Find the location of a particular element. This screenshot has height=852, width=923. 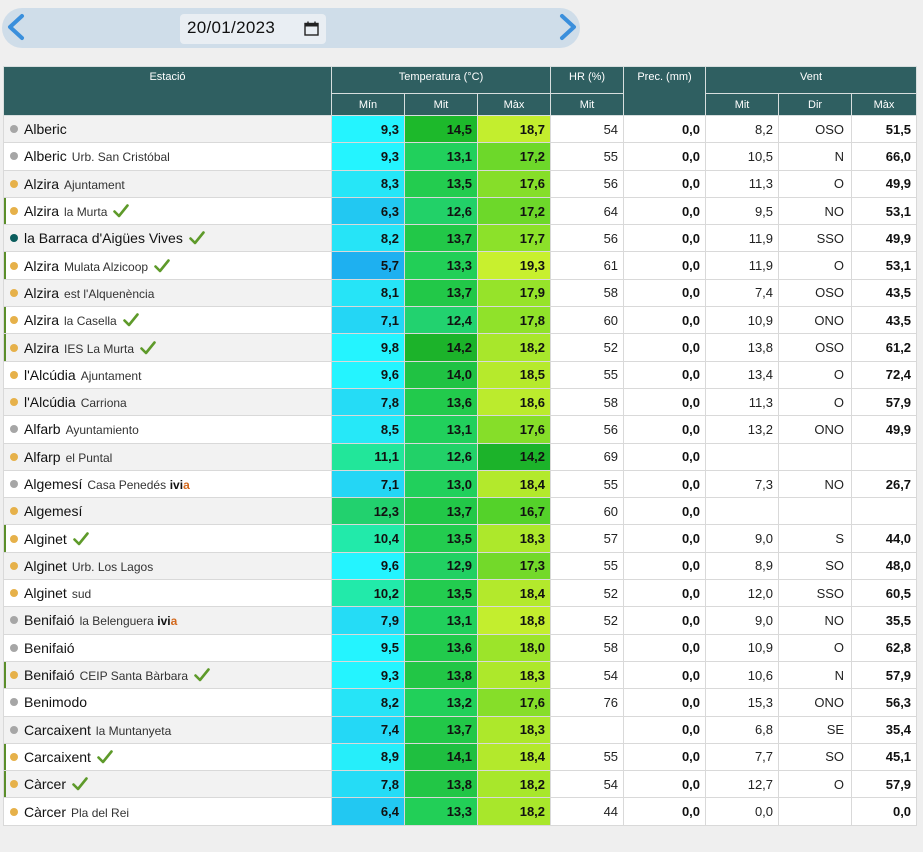

station-subname: Mulata Alzicoop is located at coordinates (106, 266).